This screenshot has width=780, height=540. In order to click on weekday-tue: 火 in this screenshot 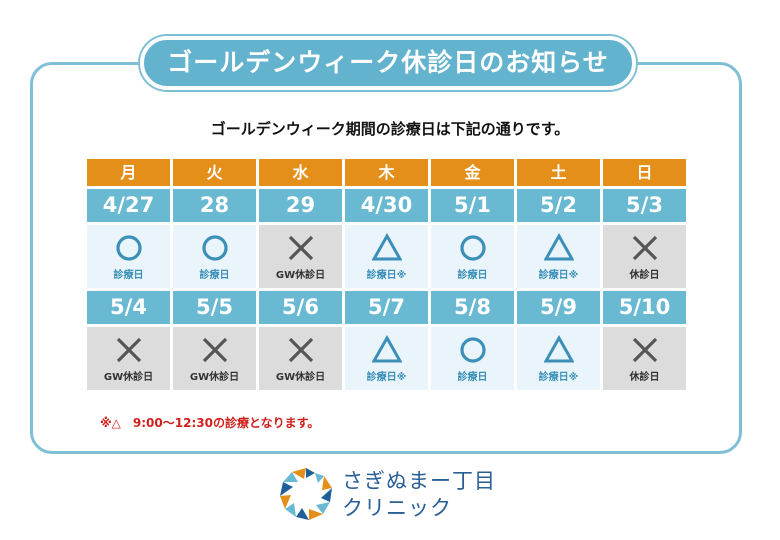, I will do `click(214, 172)`.